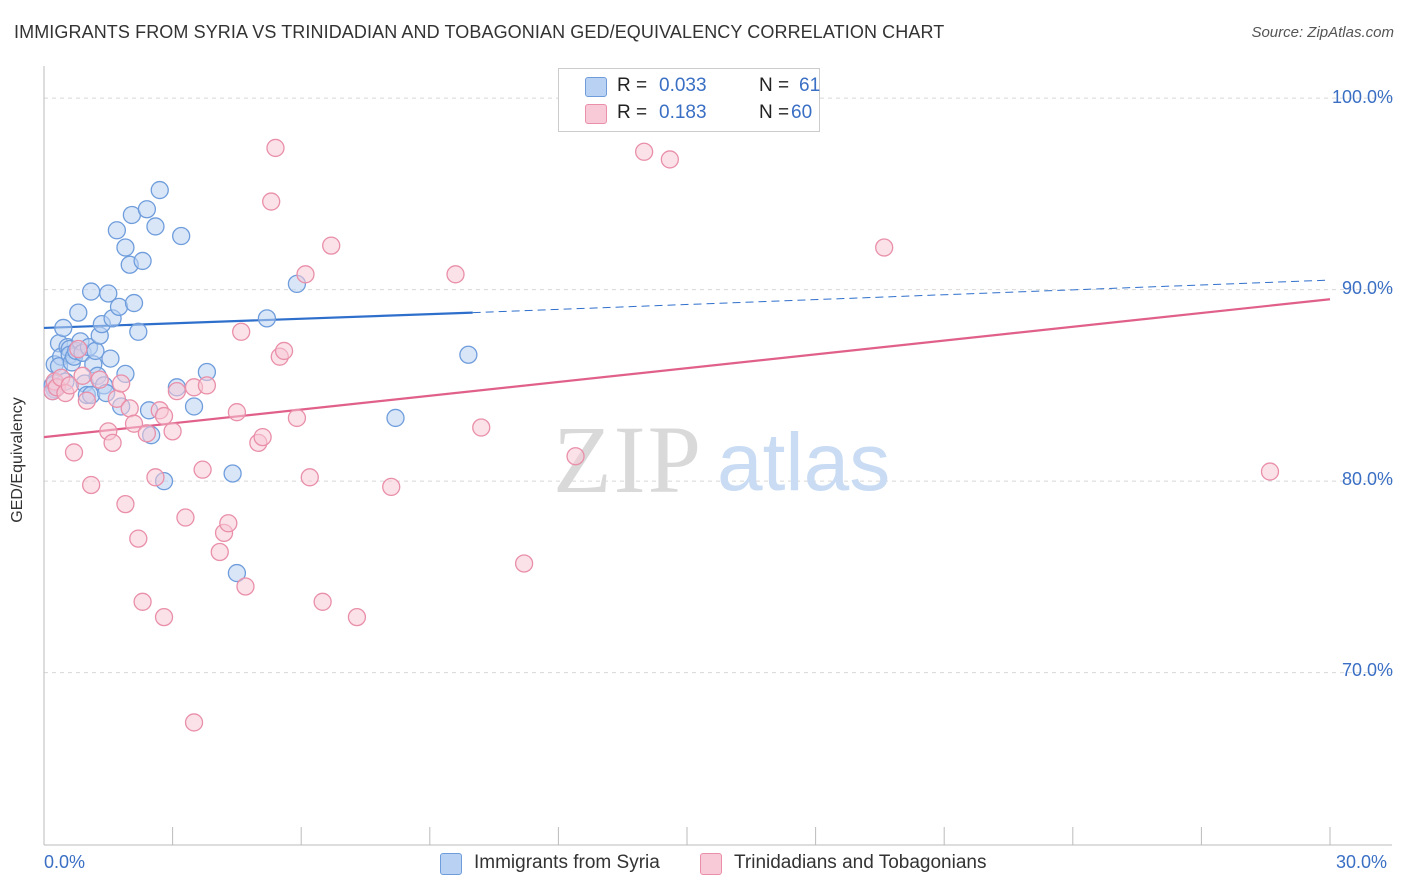  I want to click on y-tick-label: 80.0%, so click(1367, 479).